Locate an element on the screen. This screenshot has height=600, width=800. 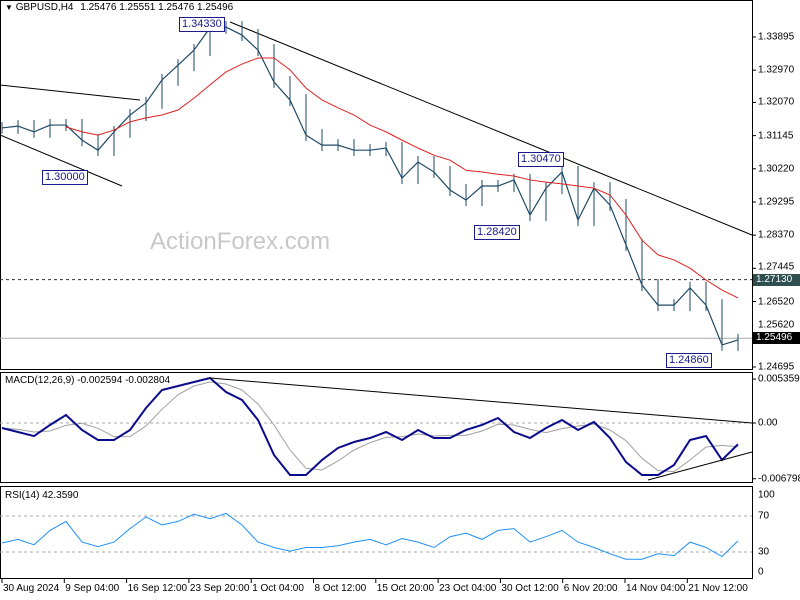
x-tick-label: 1 Oct 04:00 is located at coordinates (278, 588).